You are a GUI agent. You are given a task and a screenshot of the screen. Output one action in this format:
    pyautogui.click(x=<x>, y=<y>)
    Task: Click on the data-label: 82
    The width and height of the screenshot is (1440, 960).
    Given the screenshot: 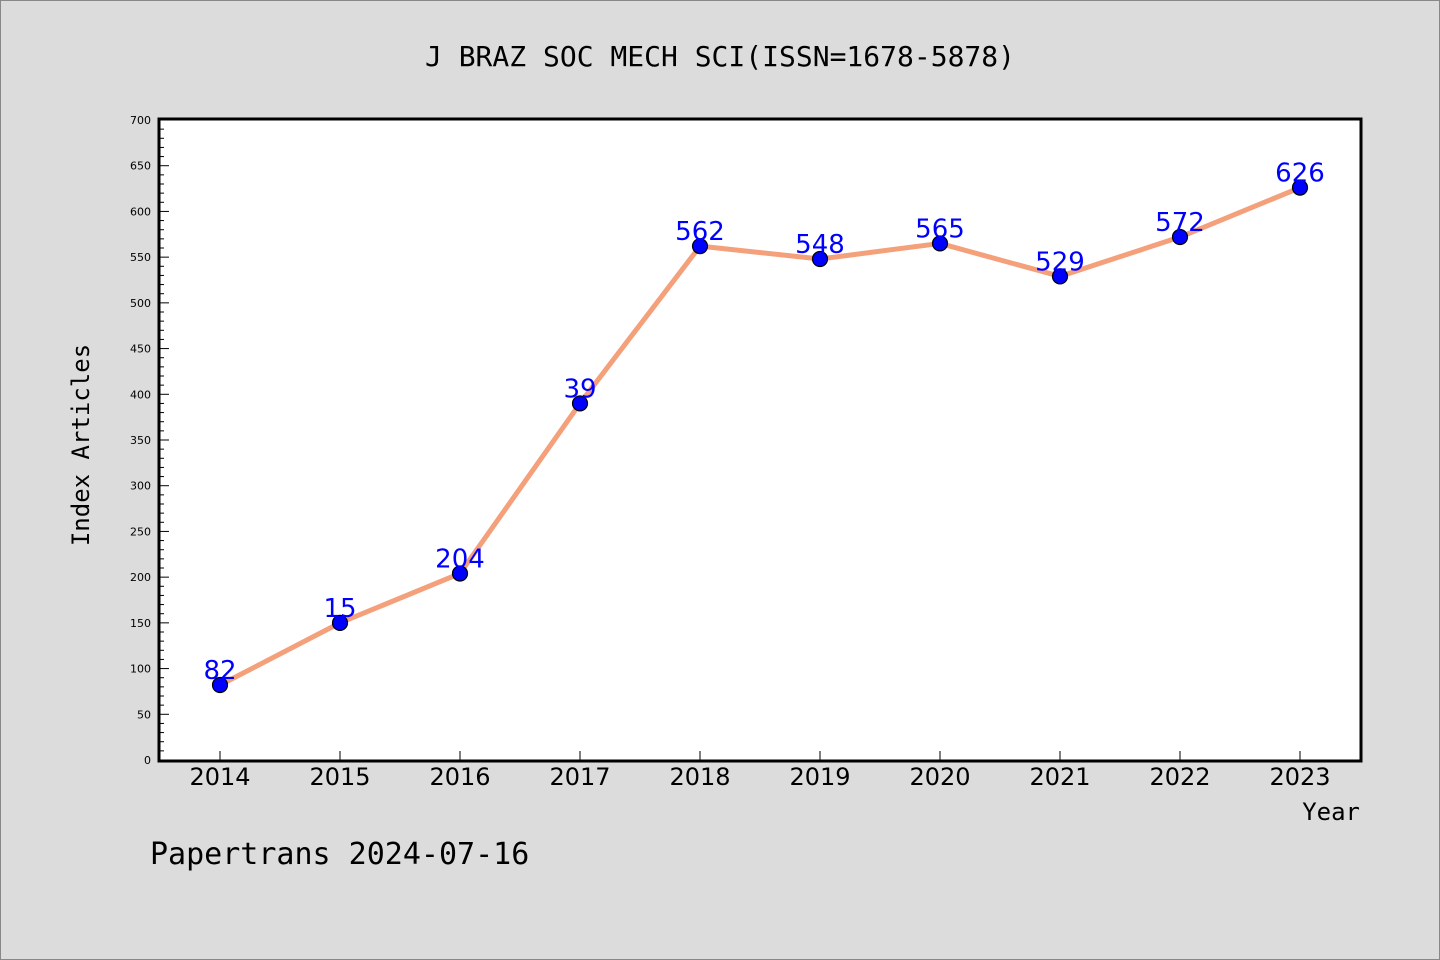 What is the action you would take?
    pyautogui.click(x=219, y=671)
    